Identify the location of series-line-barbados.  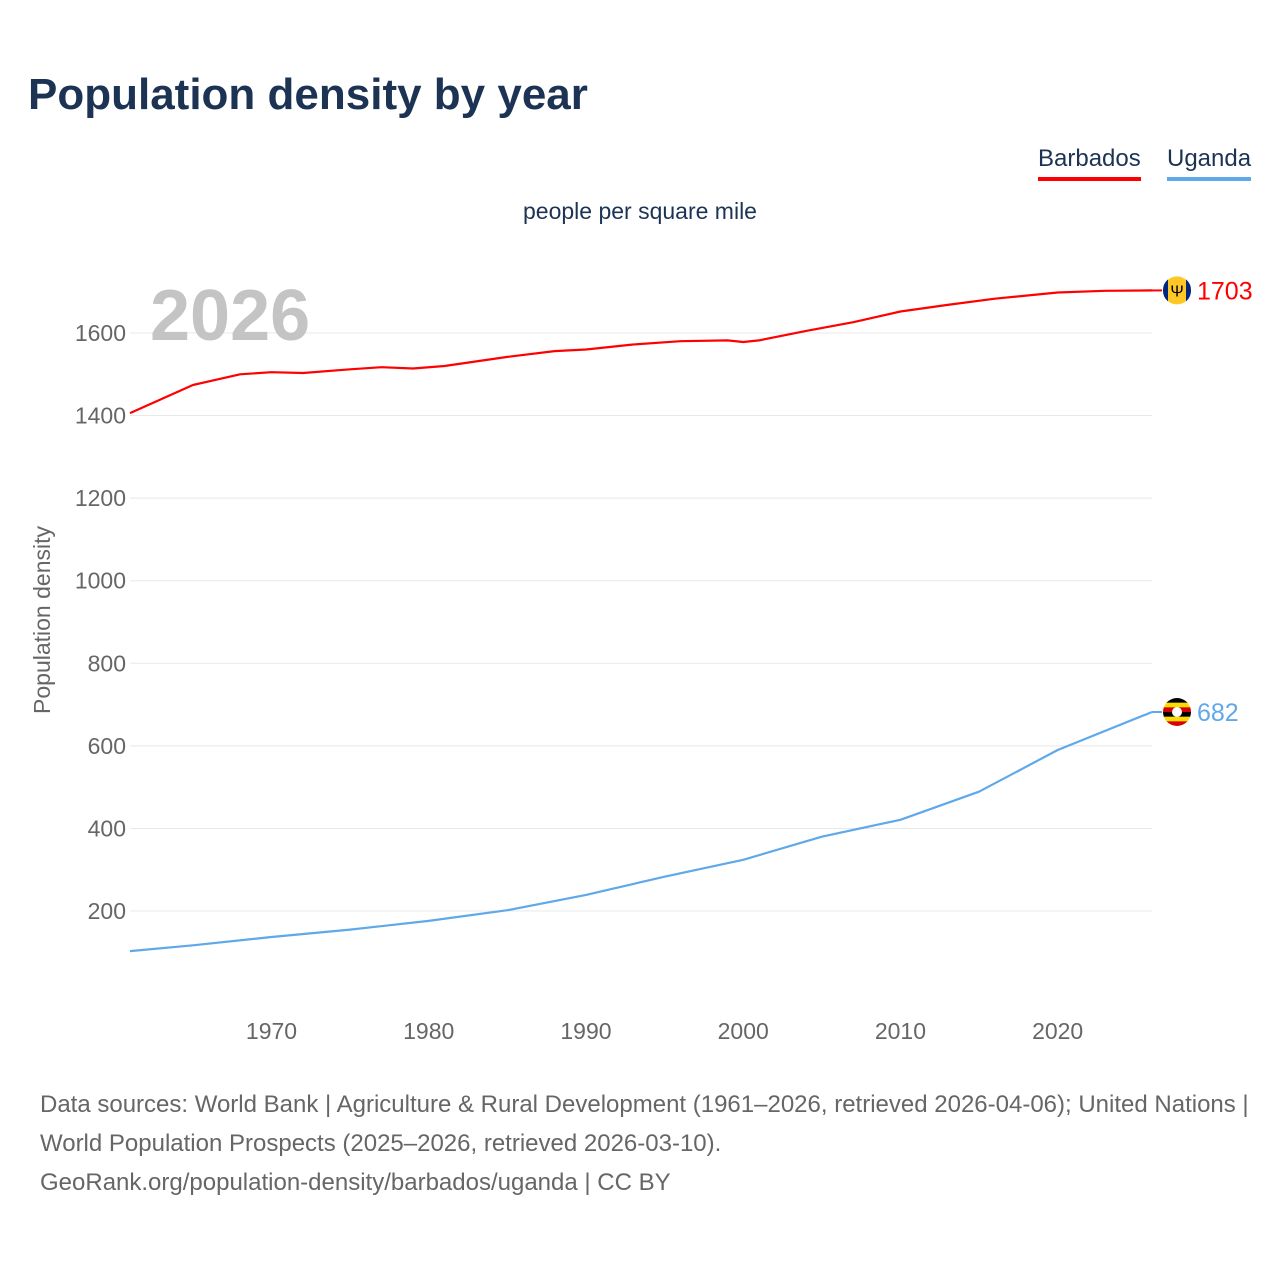
(641, 352).